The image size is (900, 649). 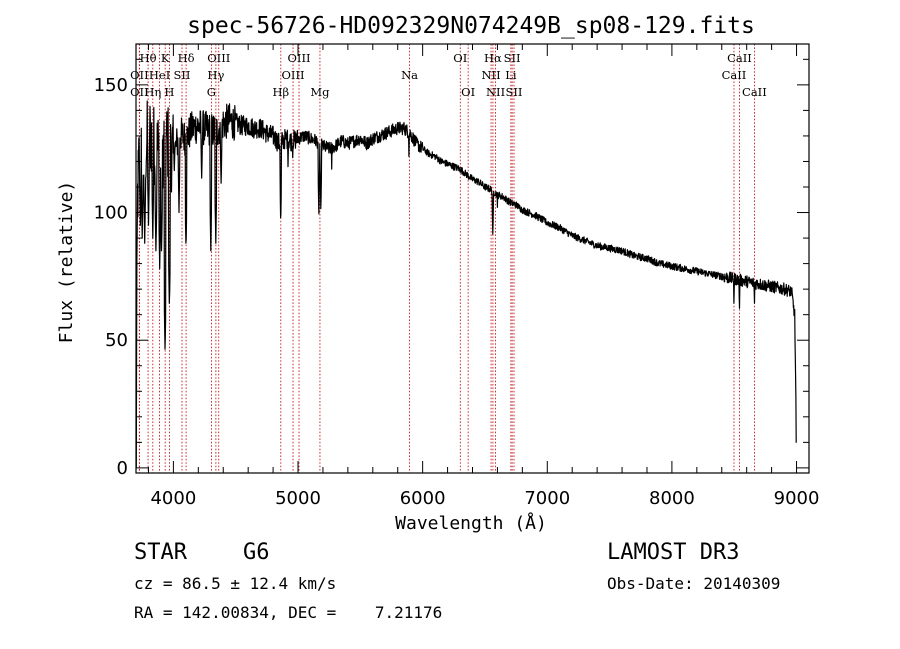 What do you see at coordinates (471, 523) in the screenshot?
I see `x-axis-title: Wavelength (Å)` at bounding box center [471, 523].